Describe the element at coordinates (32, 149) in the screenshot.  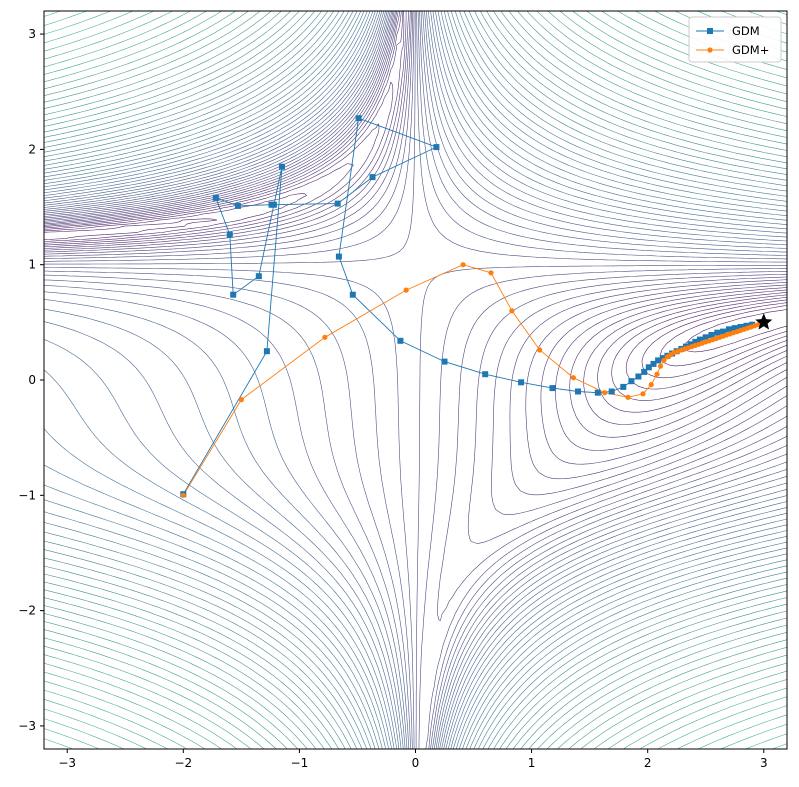
I see `y-tick-label: 2` at that location.